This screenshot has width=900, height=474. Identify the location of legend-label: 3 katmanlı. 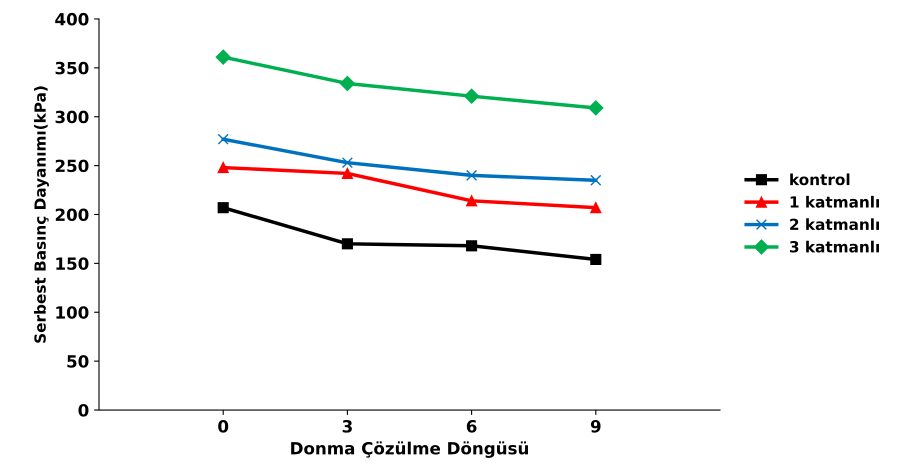
(834, 246).